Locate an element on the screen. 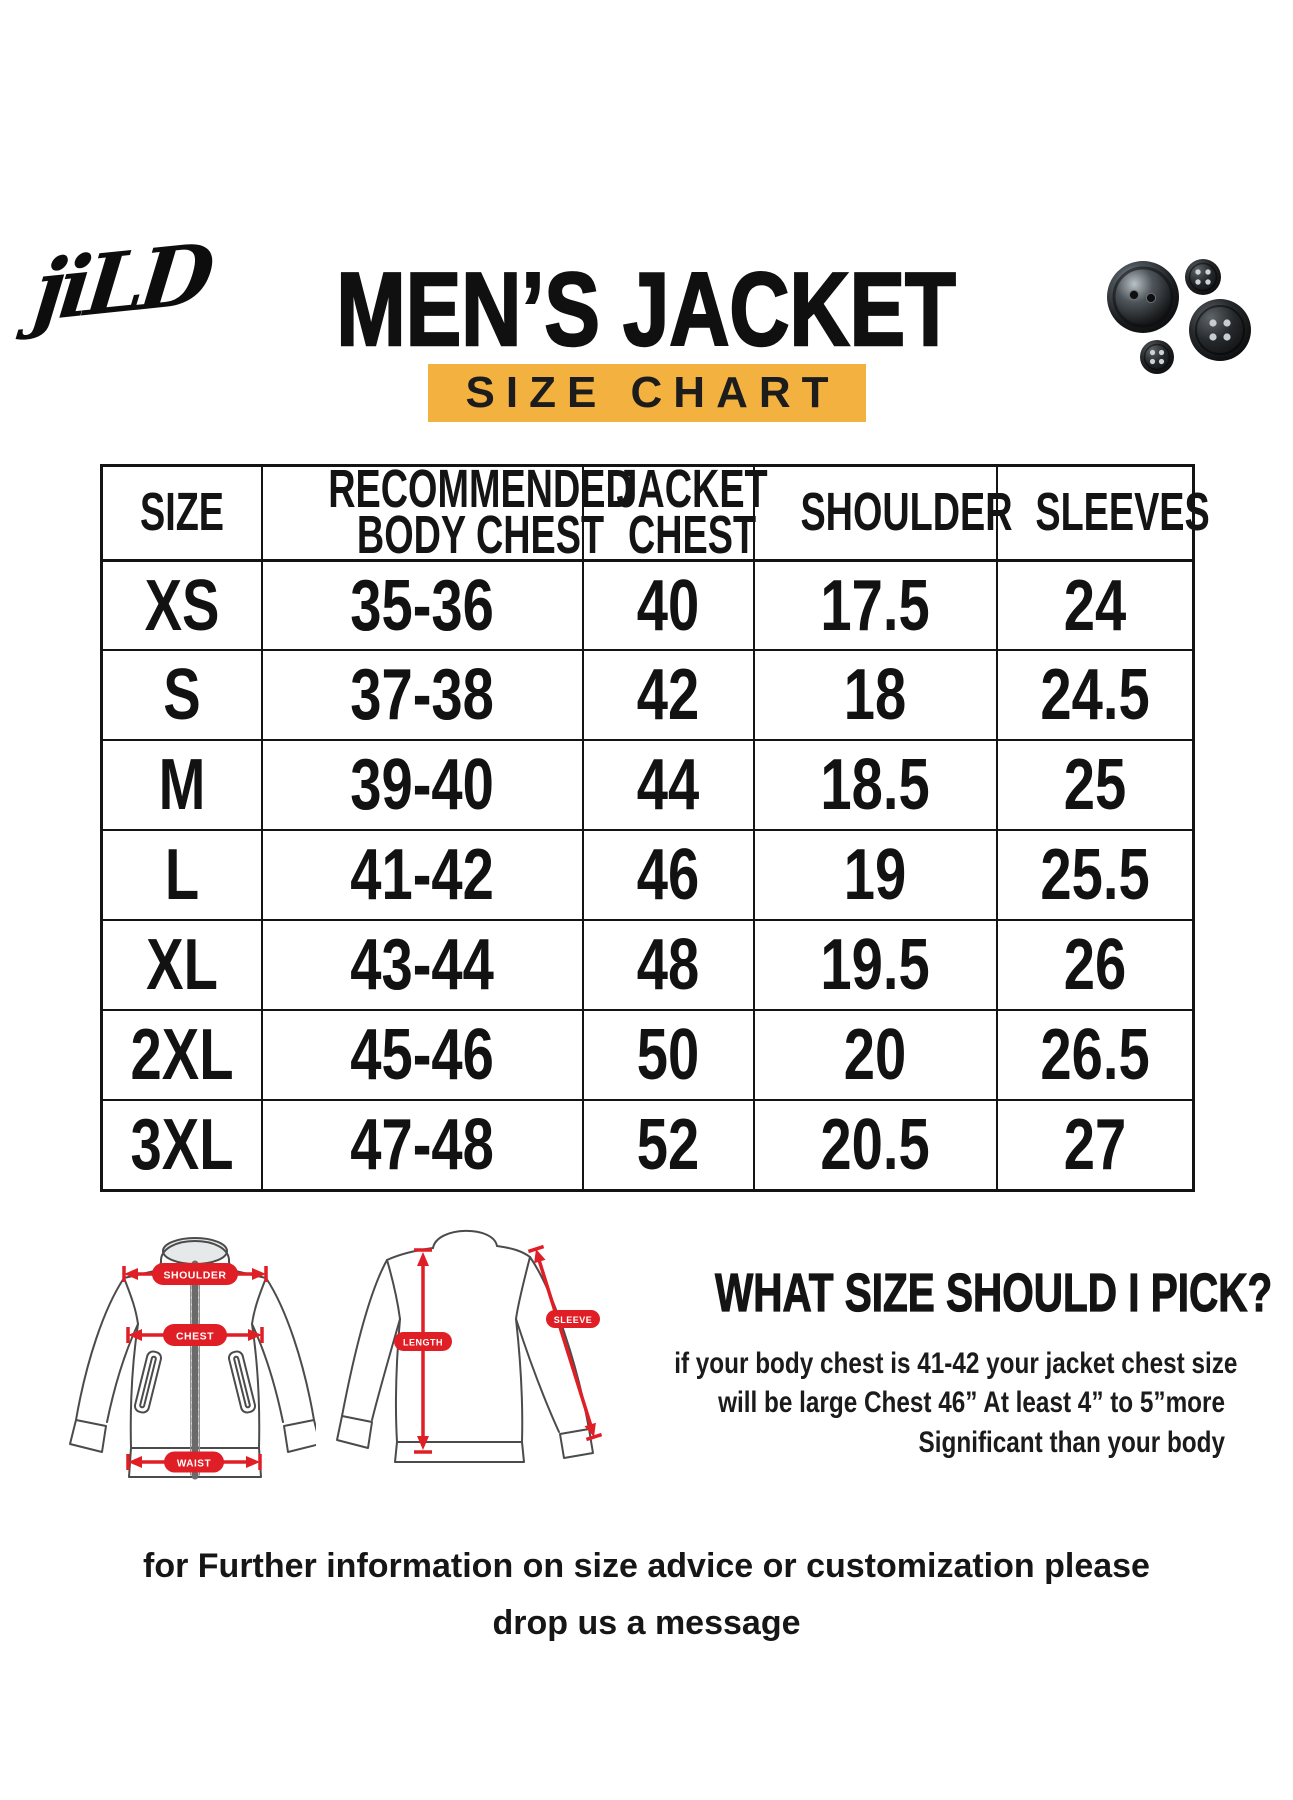  col-header-sleeves-label: SLEEVES is located at coordinates (1122, 511).